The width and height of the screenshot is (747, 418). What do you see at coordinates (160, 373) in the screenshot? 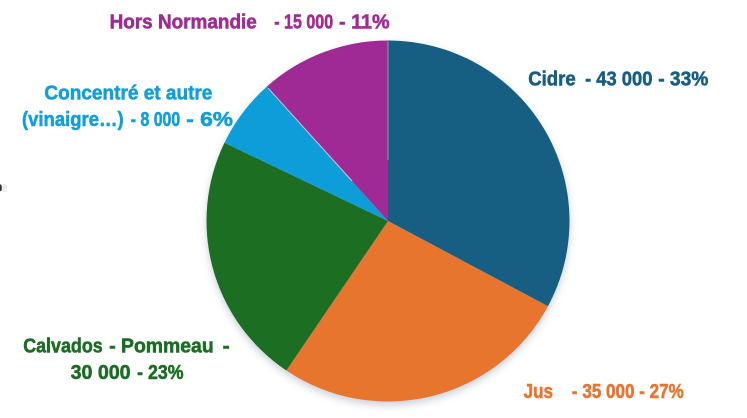
I see `svg-text: - 23%` at bounding box center [160, 373].